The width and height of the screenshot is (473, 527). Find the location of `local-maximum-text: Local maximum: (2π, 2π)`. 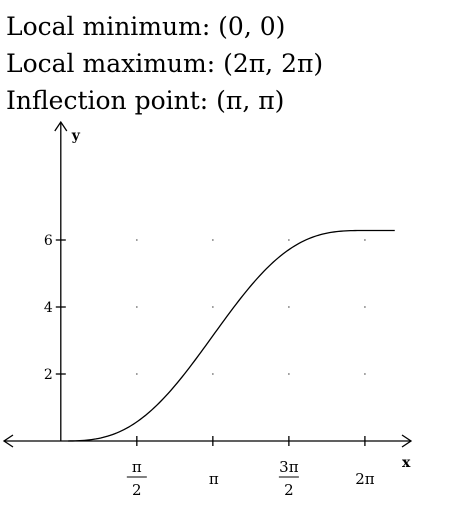

local-maximum-text: Local maximum: (2π, 2π) is located at coordinates (165, 63).